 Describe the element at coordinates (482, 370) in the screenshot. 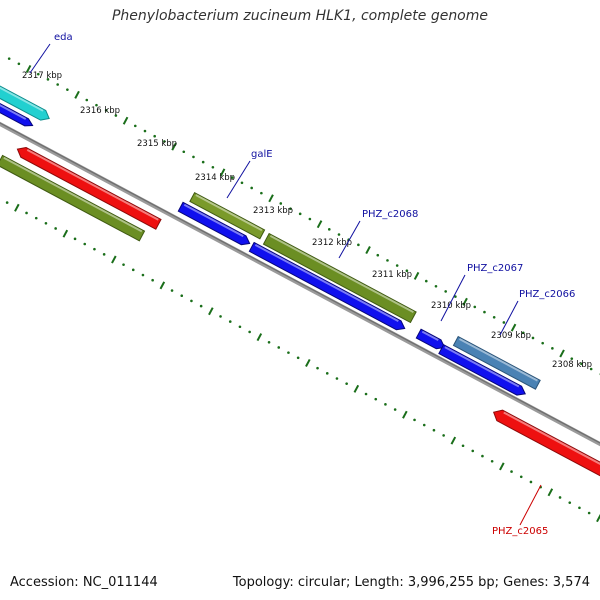

I see `gene-blue-c2067` at that location.